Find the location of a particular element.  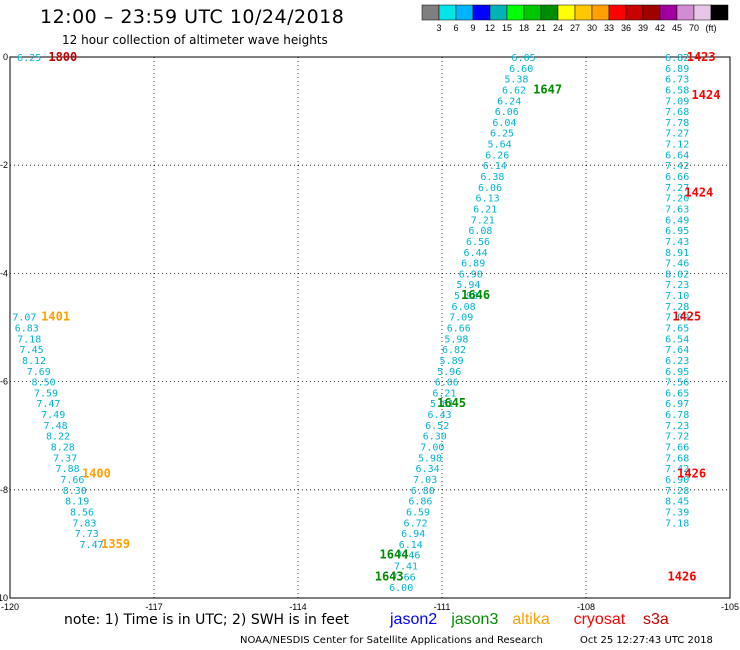

colorbar-label: 21 is located at coordinates (541, 28).